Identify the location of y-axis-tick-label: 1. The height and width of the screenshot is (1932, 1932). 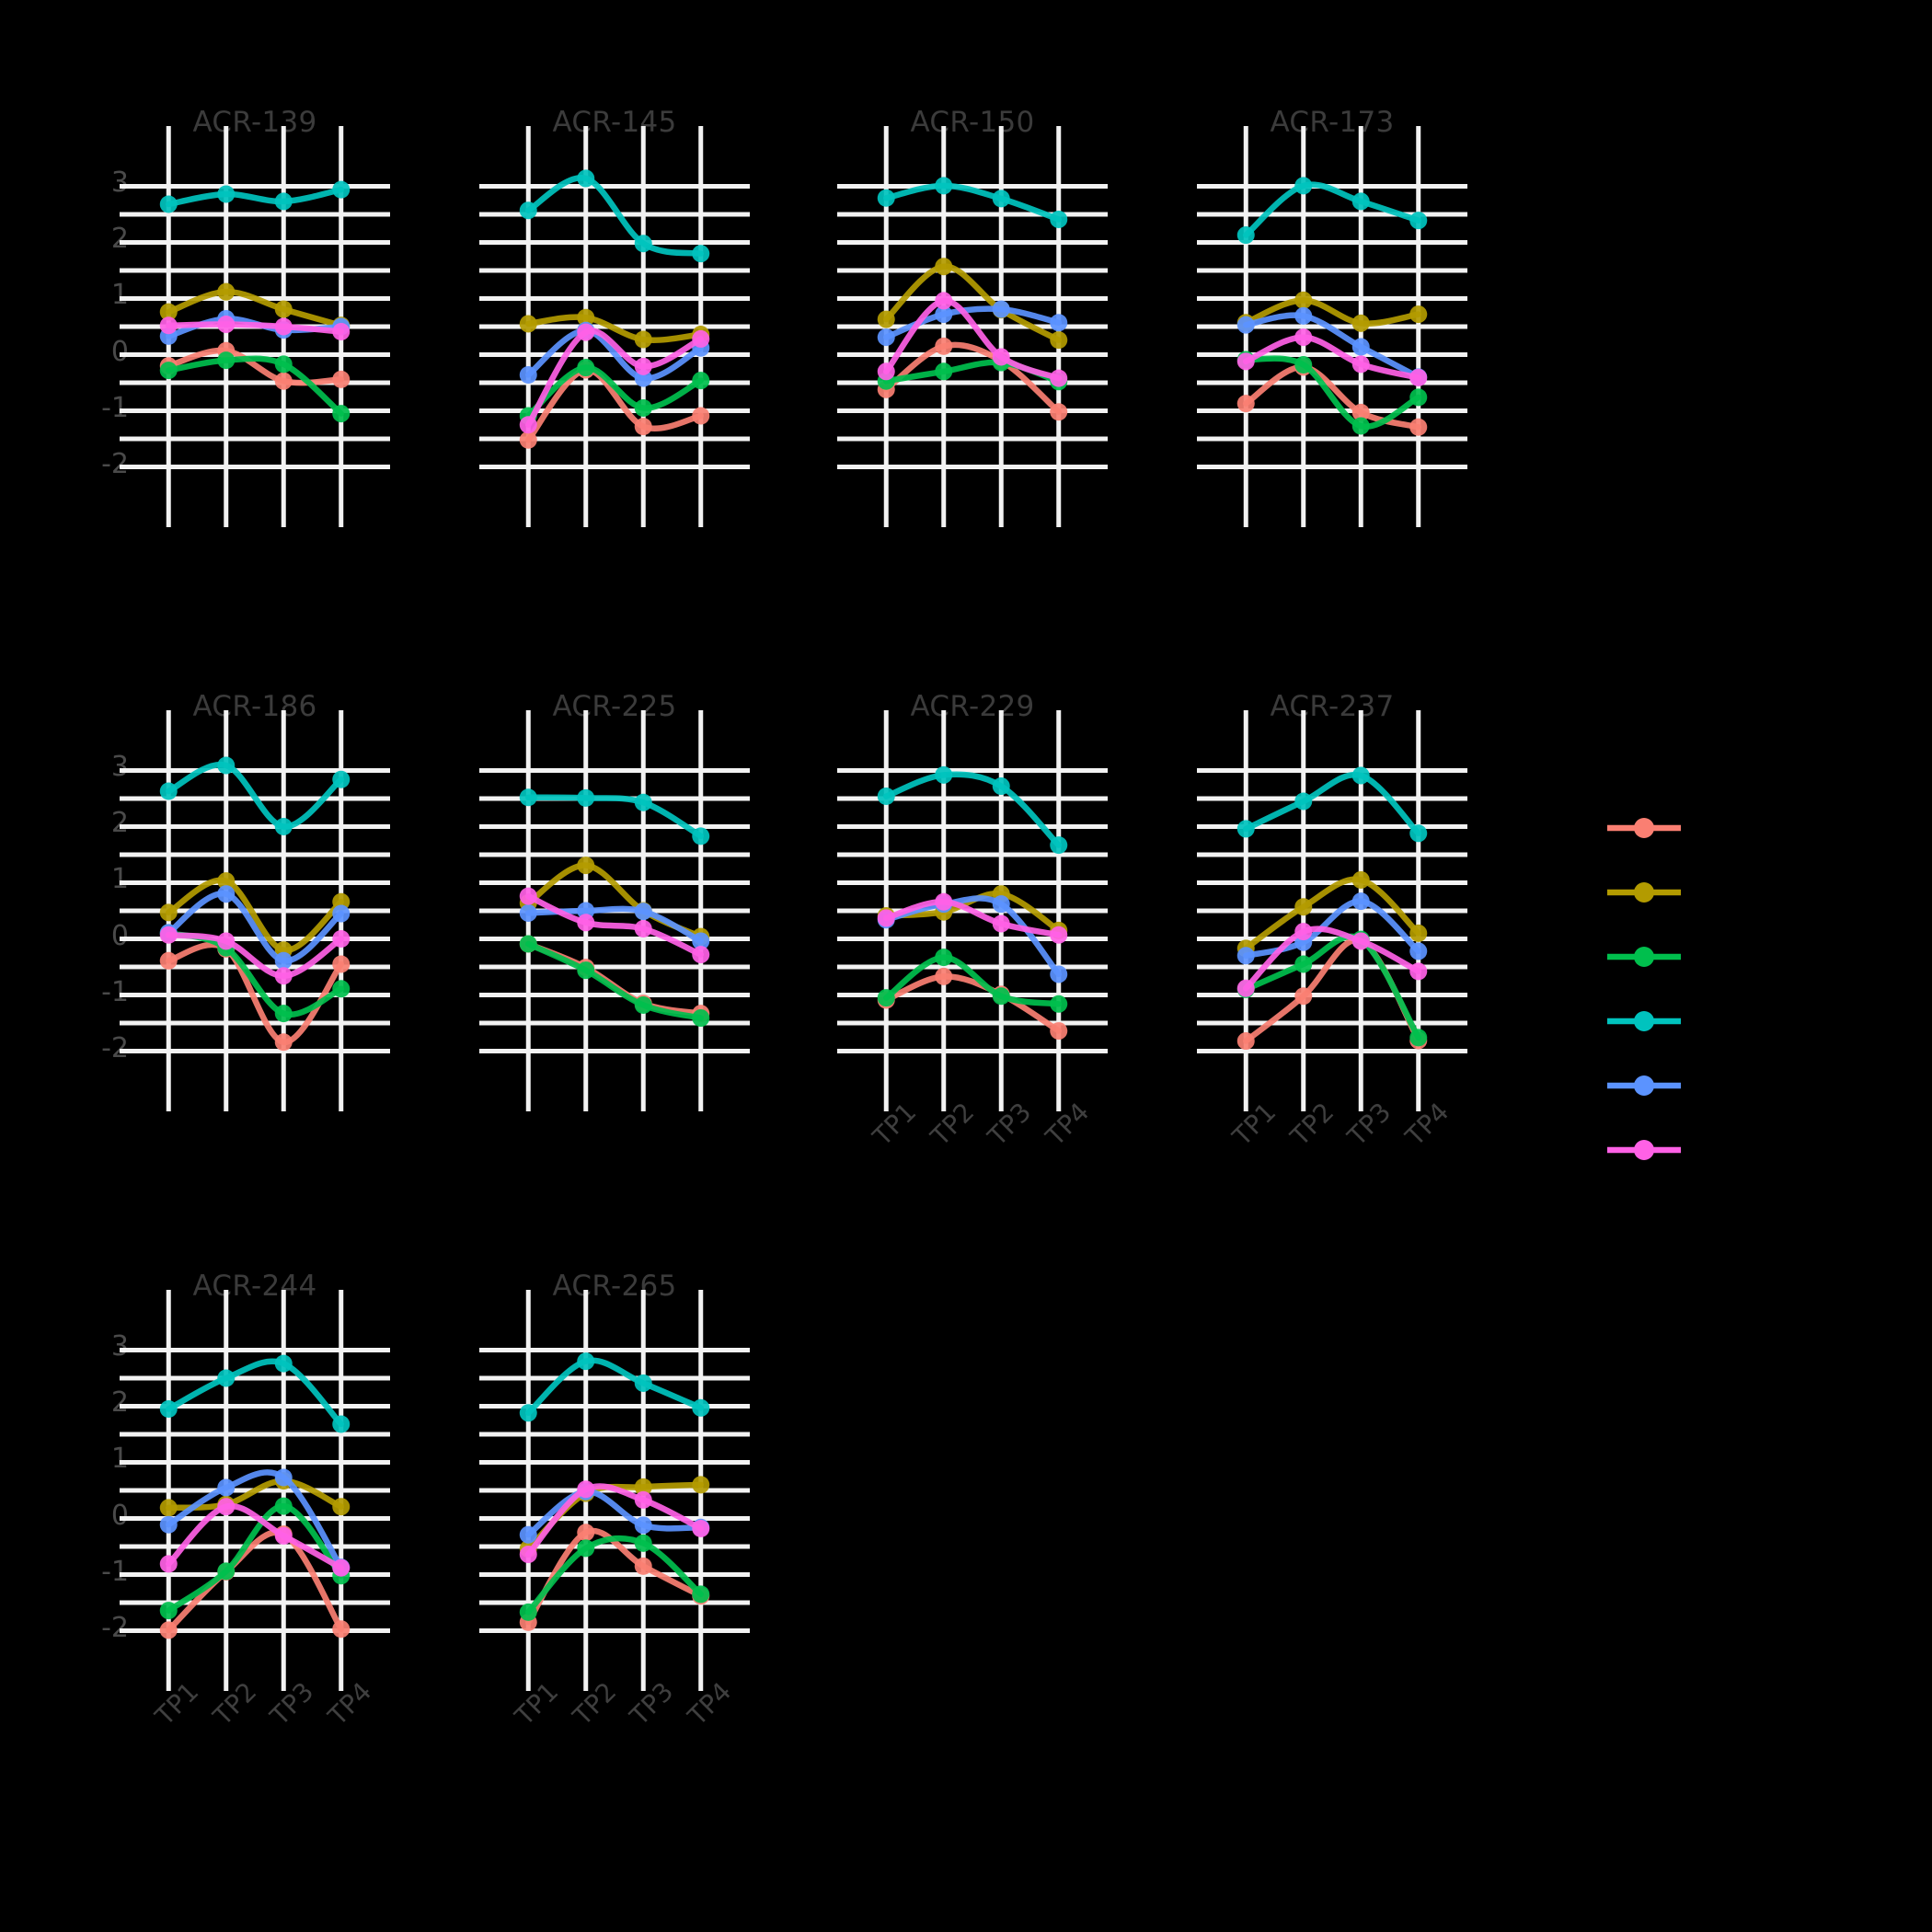
(120, 295).